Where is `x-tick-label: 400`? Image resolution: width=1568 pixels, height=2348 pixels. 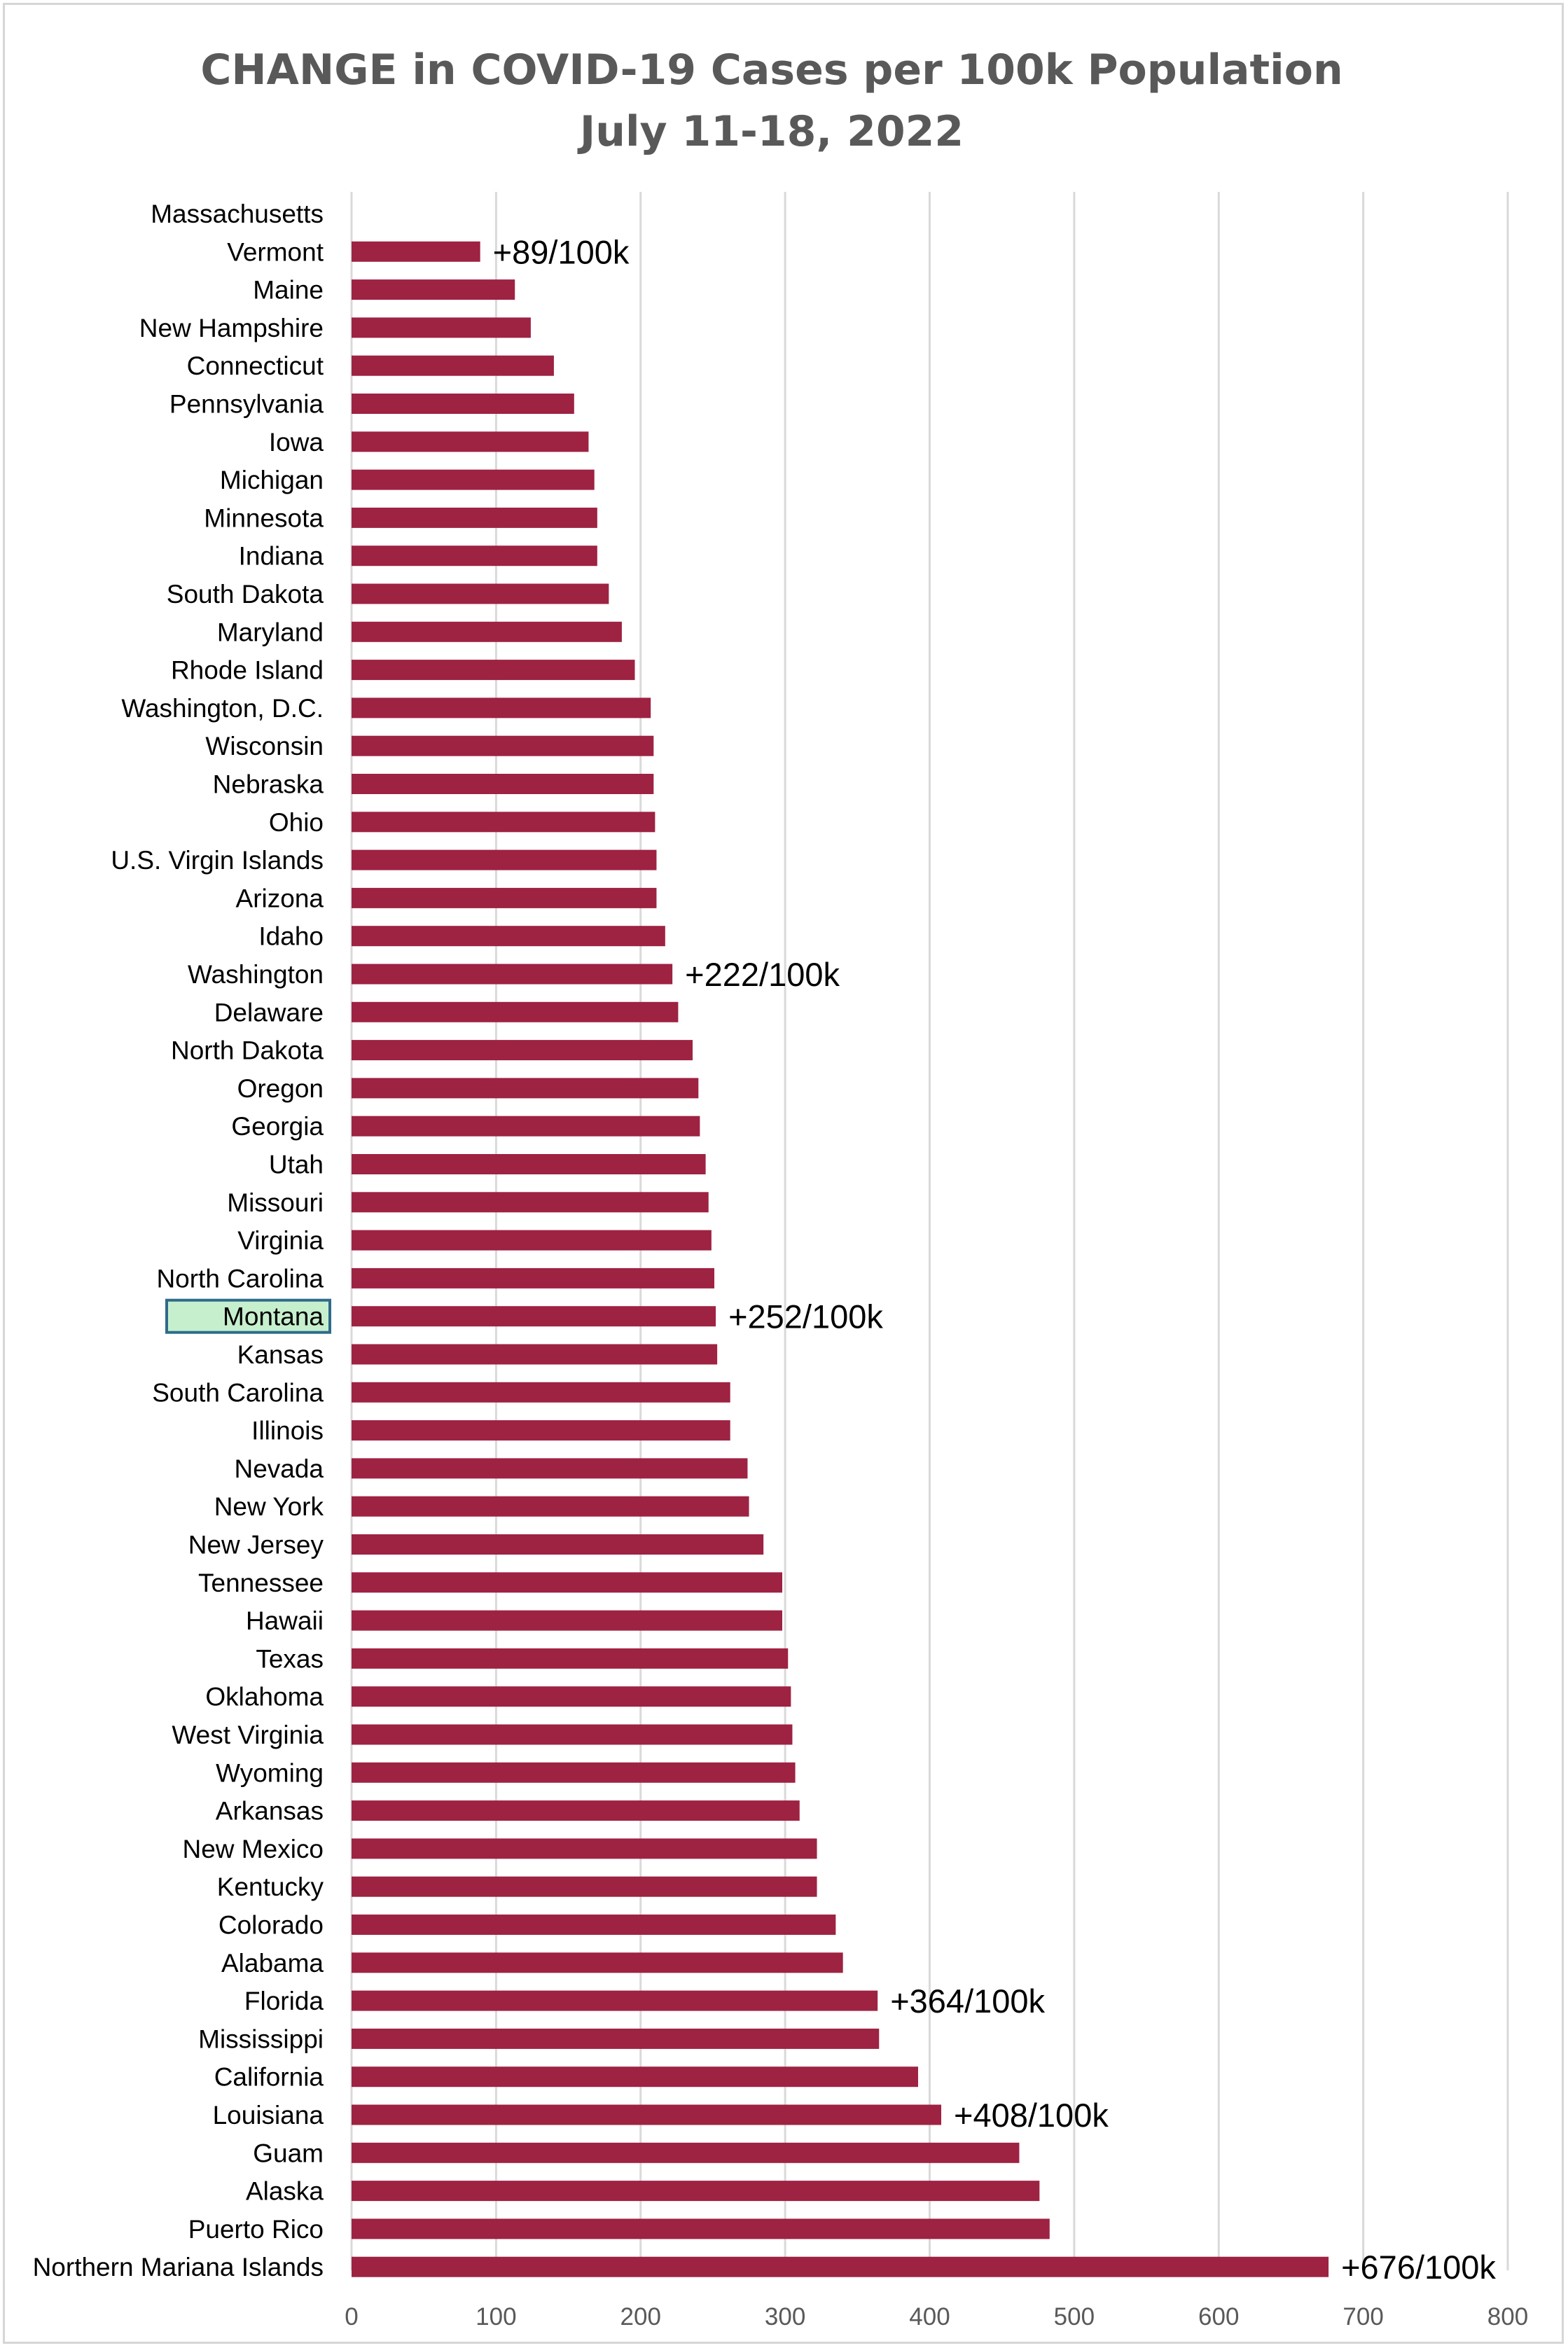 x-tick-label: 400 is located at coordinates (929, 2317).